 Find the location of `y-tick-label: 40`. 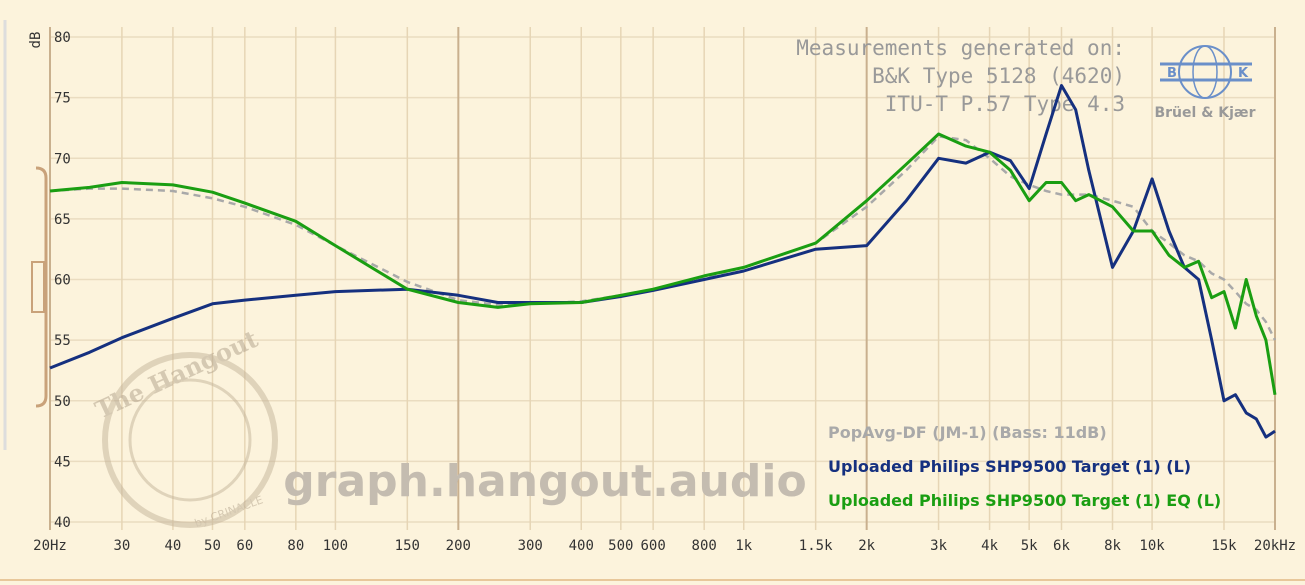

y-tick-label: 40 is located at coordinates (62, 523).